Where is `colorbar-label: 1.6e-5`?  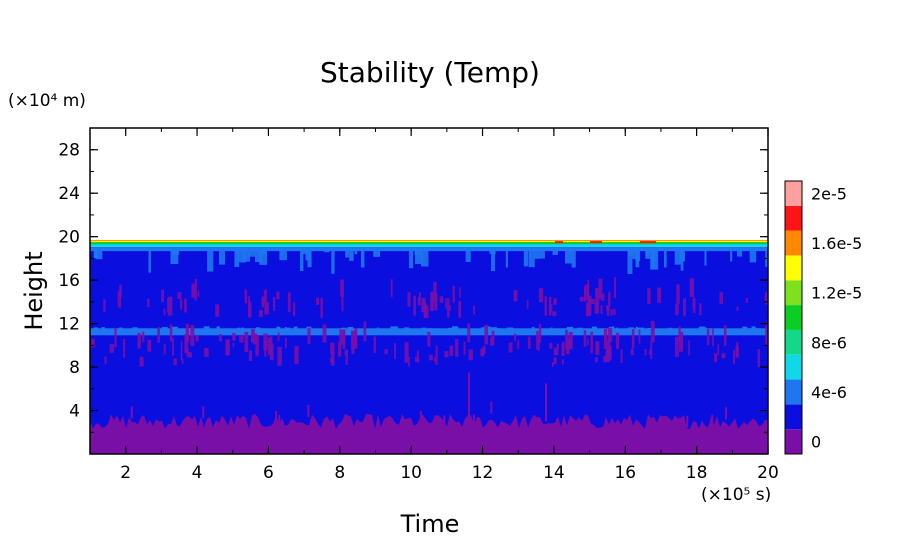
colorbar-label: 1.6e-5 is located at coordinates (836, 243).